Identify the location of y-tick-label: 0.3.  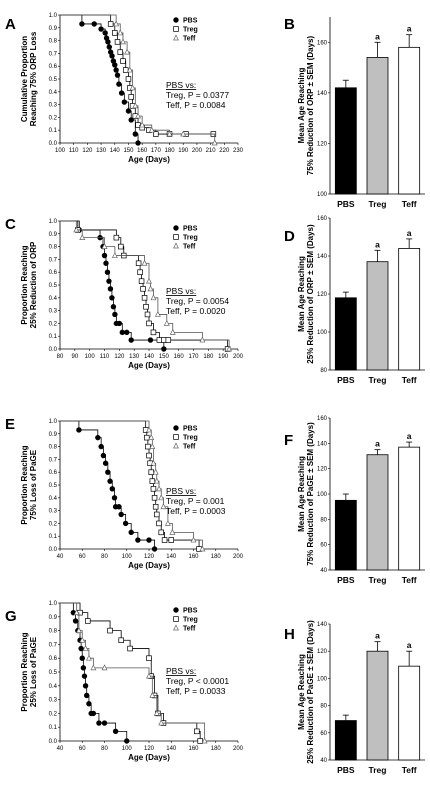
(53, 701).